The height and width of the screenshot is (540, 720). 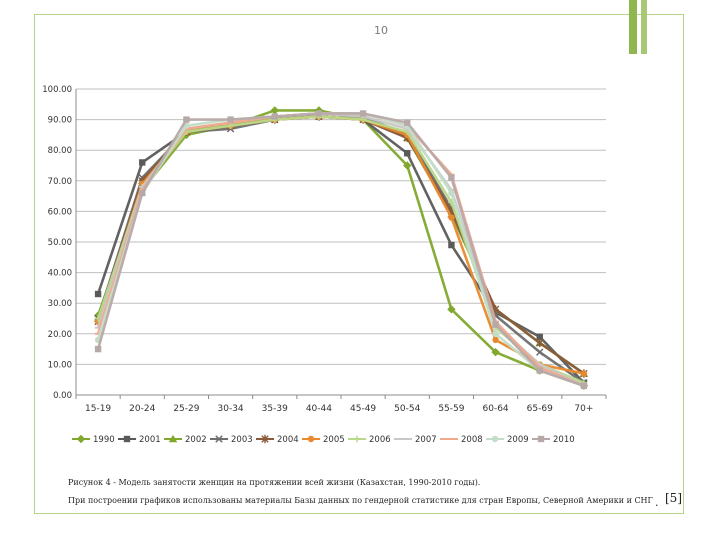 I want to click on x-tick-label: 25-29, so click(x=186, y=409).